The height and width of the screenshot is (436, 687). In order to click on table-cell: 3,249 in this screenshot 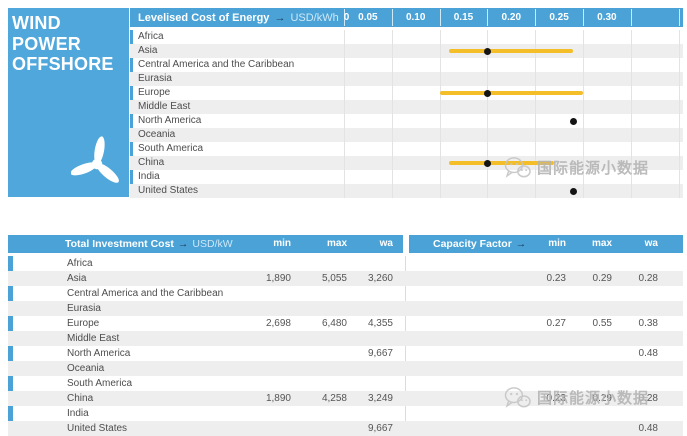, I will do `click(380, 398)`.